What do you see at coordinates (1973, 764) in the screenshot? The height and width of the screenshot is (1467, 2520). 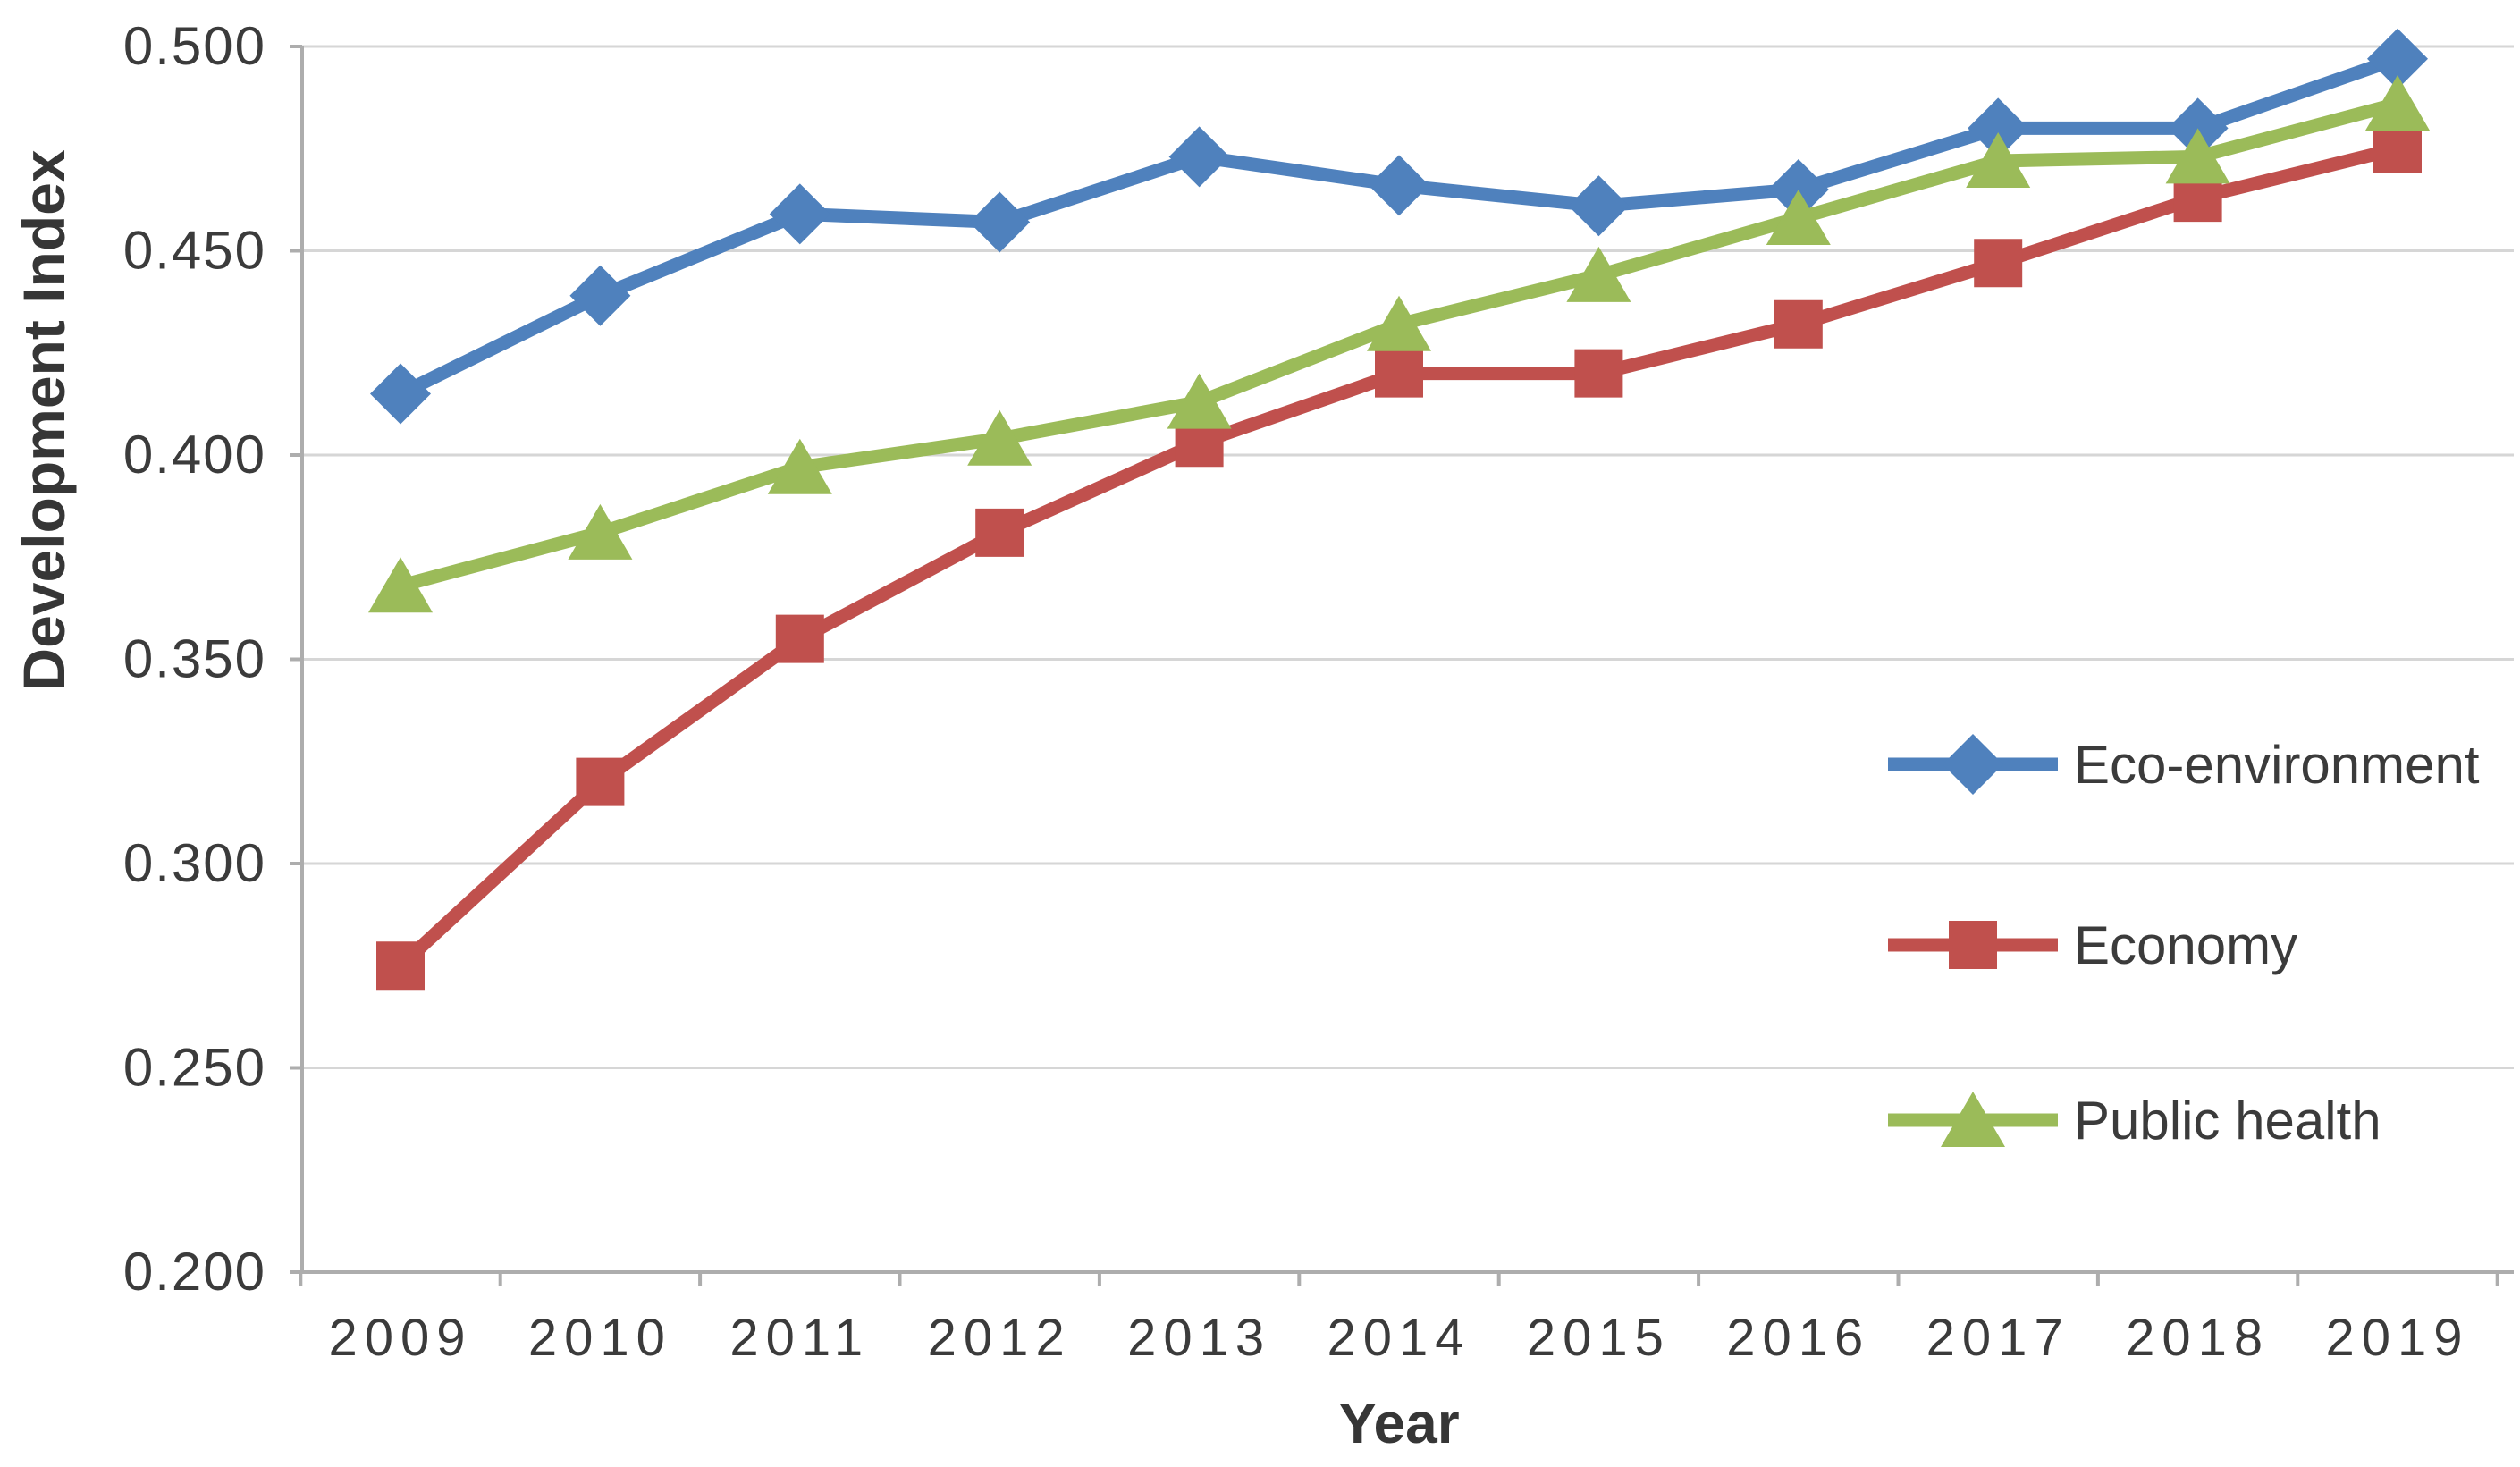 I see `legend-marker-diamond` at bounding box center [1973, 764].